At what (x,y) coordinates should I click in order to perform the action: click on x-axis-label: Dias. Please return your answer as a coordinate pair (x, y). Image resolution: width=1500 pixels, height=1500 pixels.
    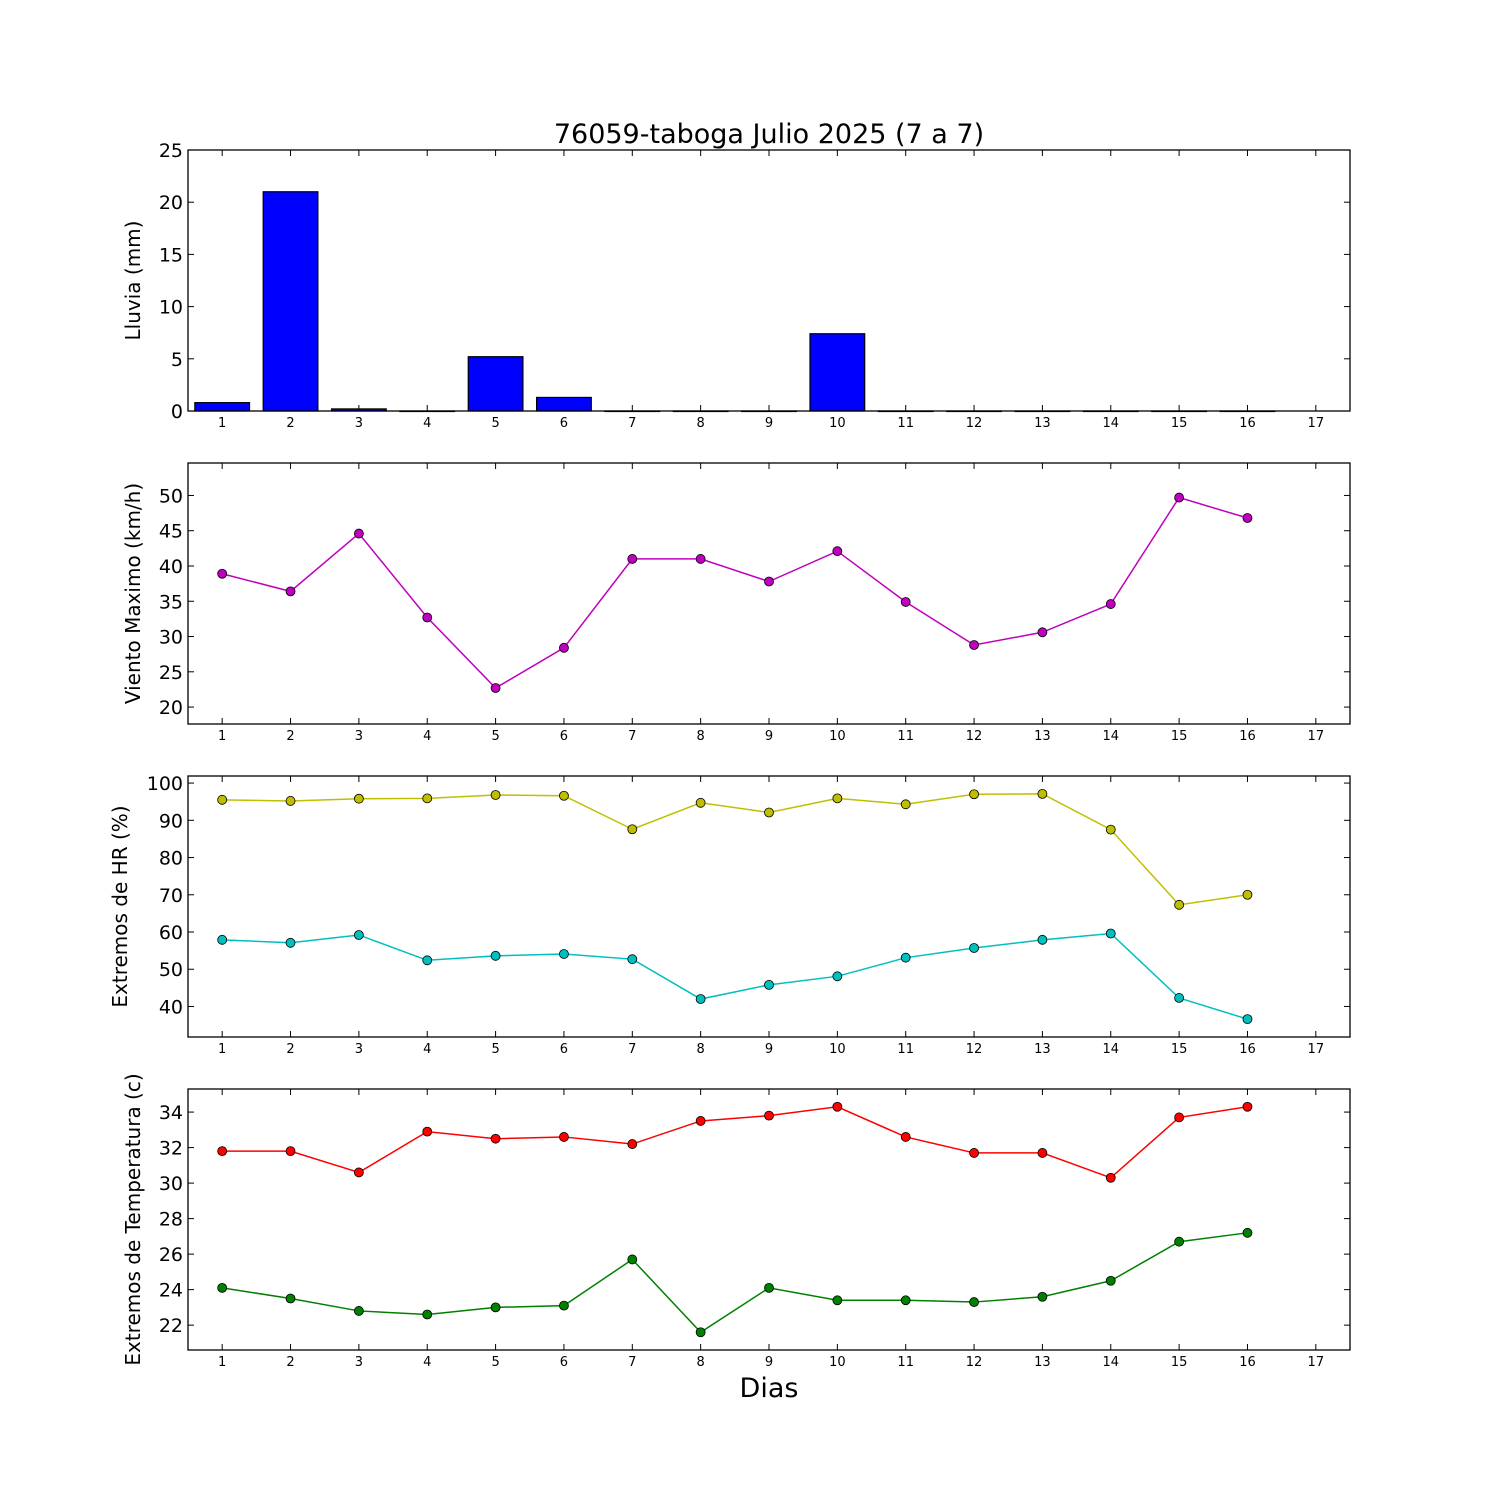
    Looking at the image, I should click on (769, 1388).